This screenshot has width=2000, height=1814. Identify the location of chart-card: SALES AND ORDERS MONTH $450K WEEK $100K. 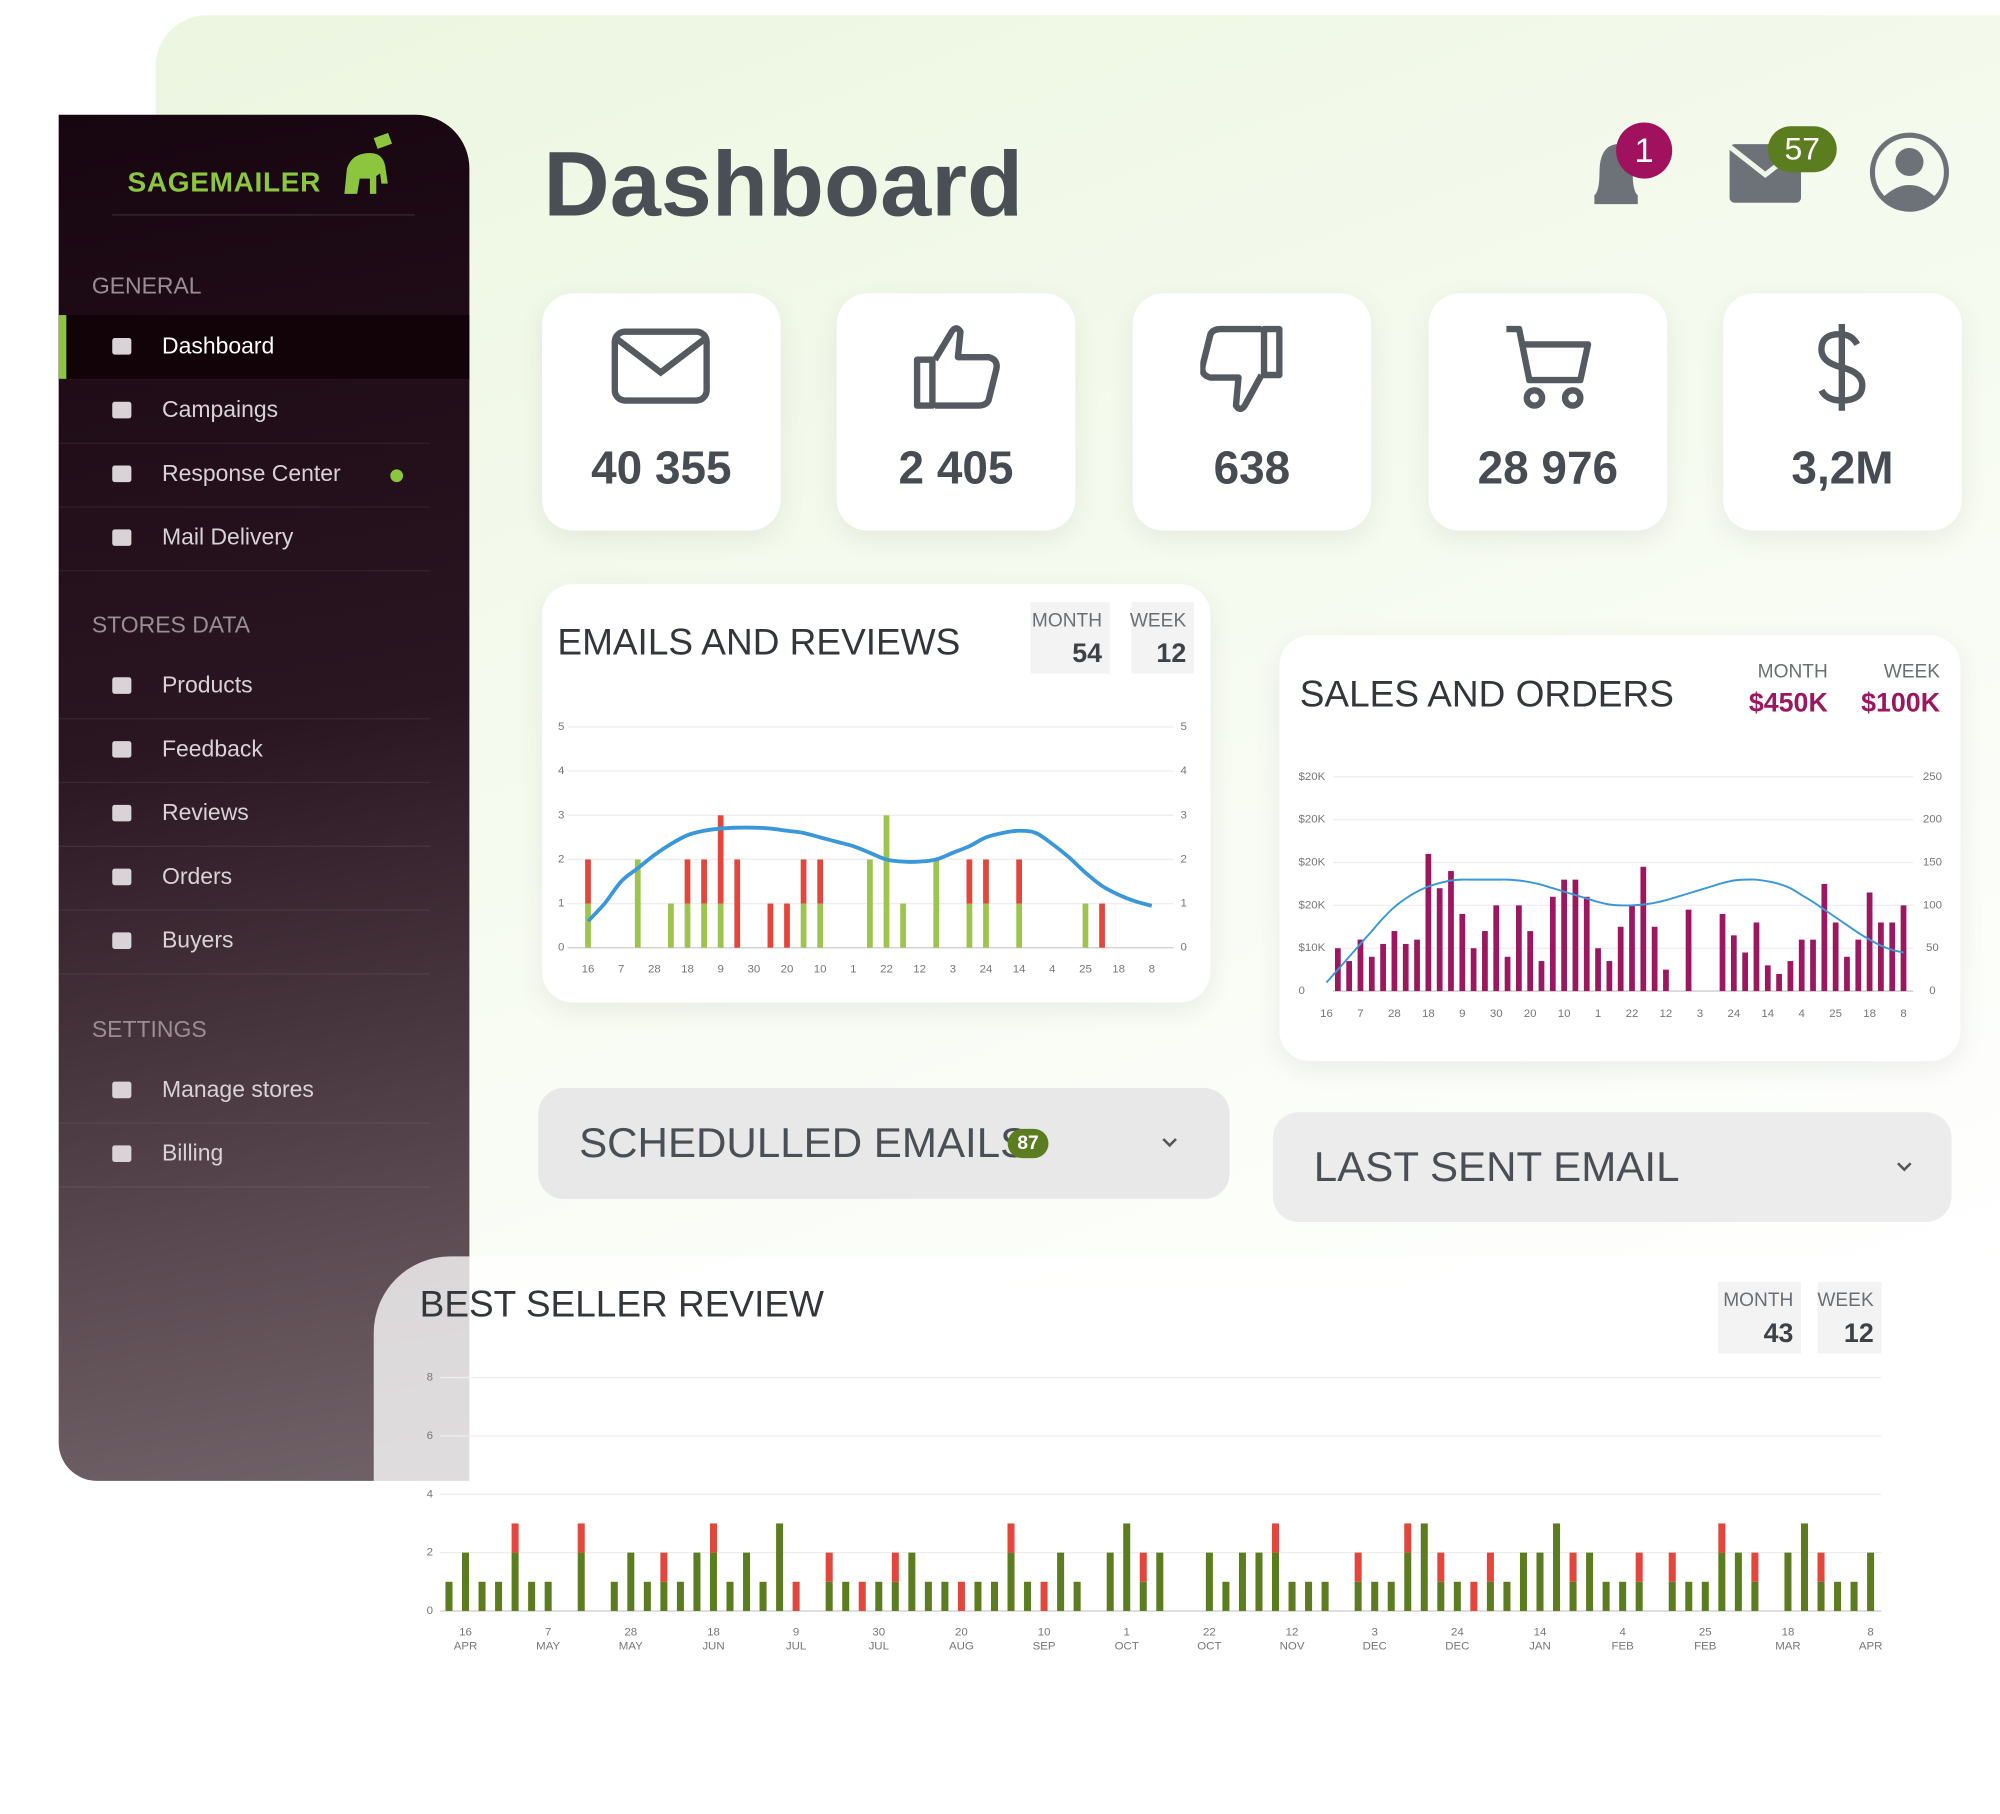
(1620, 848).